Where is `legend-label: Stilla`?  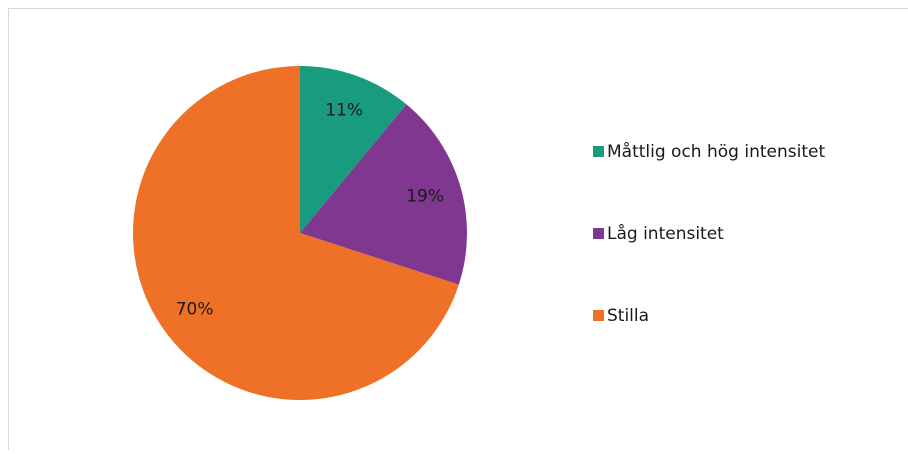 legend-label: Stilla is located at coordinates (628, 316).